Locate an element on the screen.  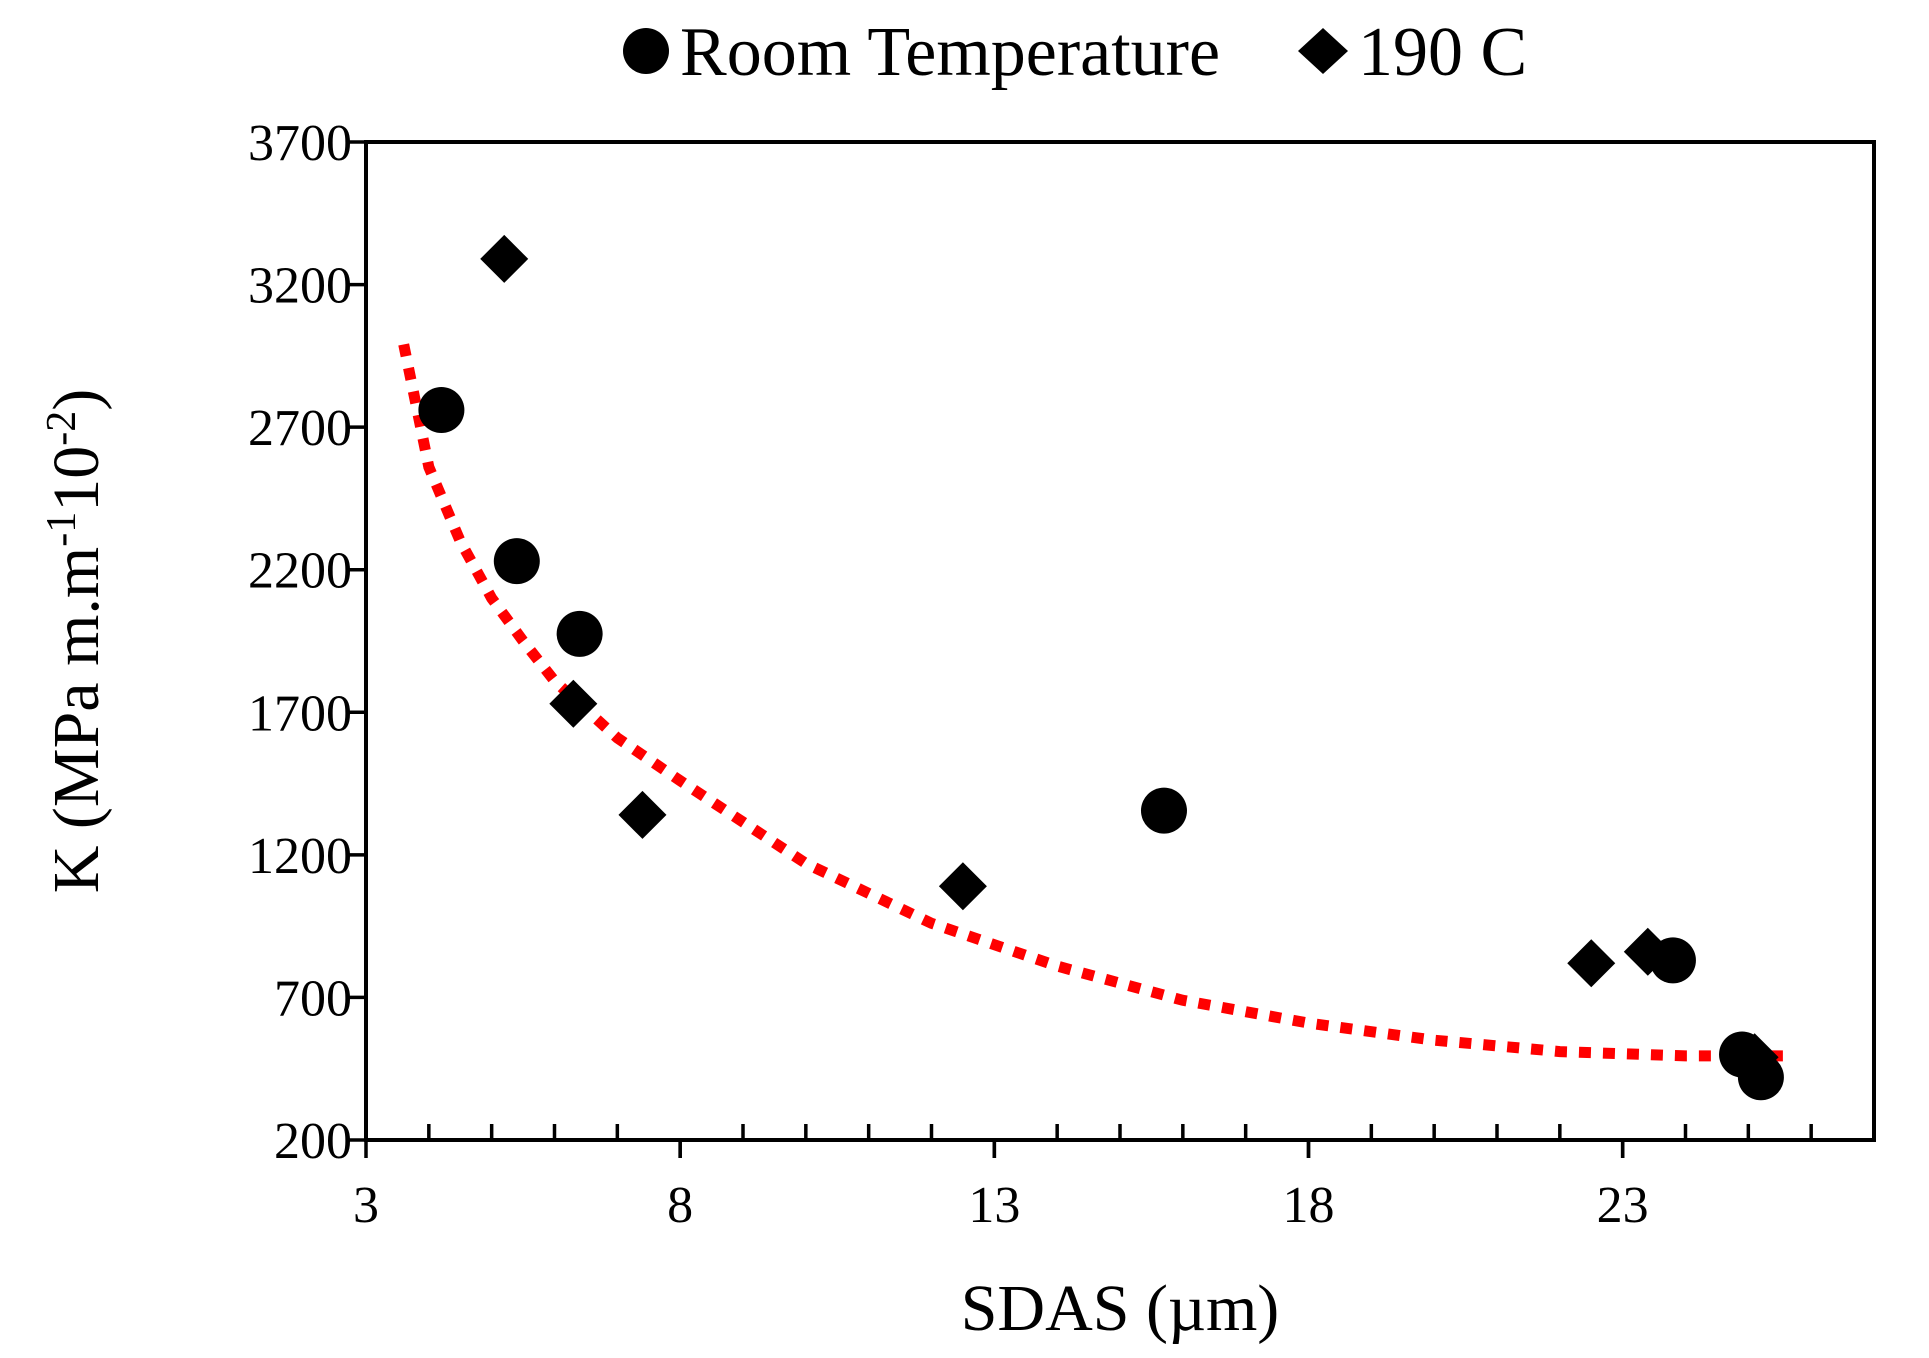
legend-marker-190c is located at coordinates (1323, 51).